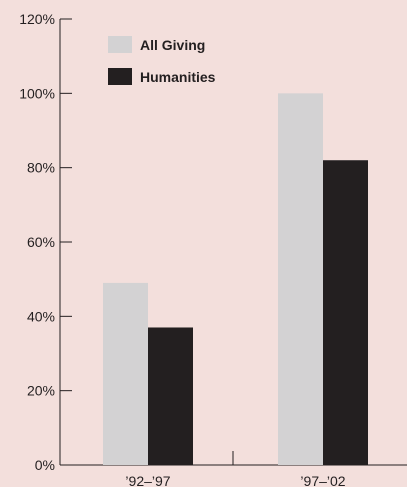 The image size is (407, 487). I want to click on legend-label: Humanities, so click(178, 77).